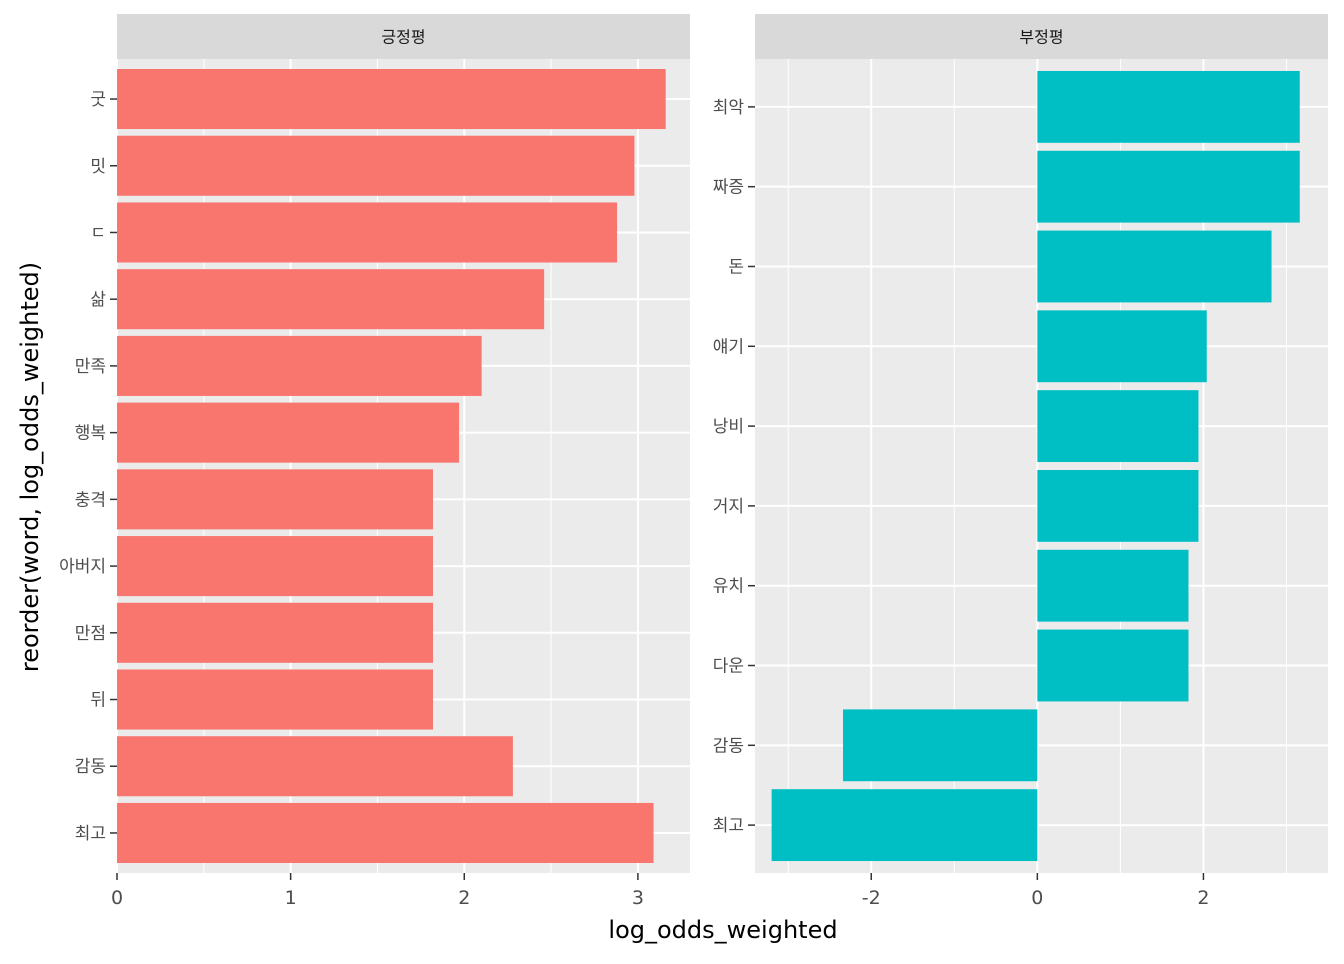 This screenshot has width=1344, height=964. I want to click on bar-굿, so click(391, 99).